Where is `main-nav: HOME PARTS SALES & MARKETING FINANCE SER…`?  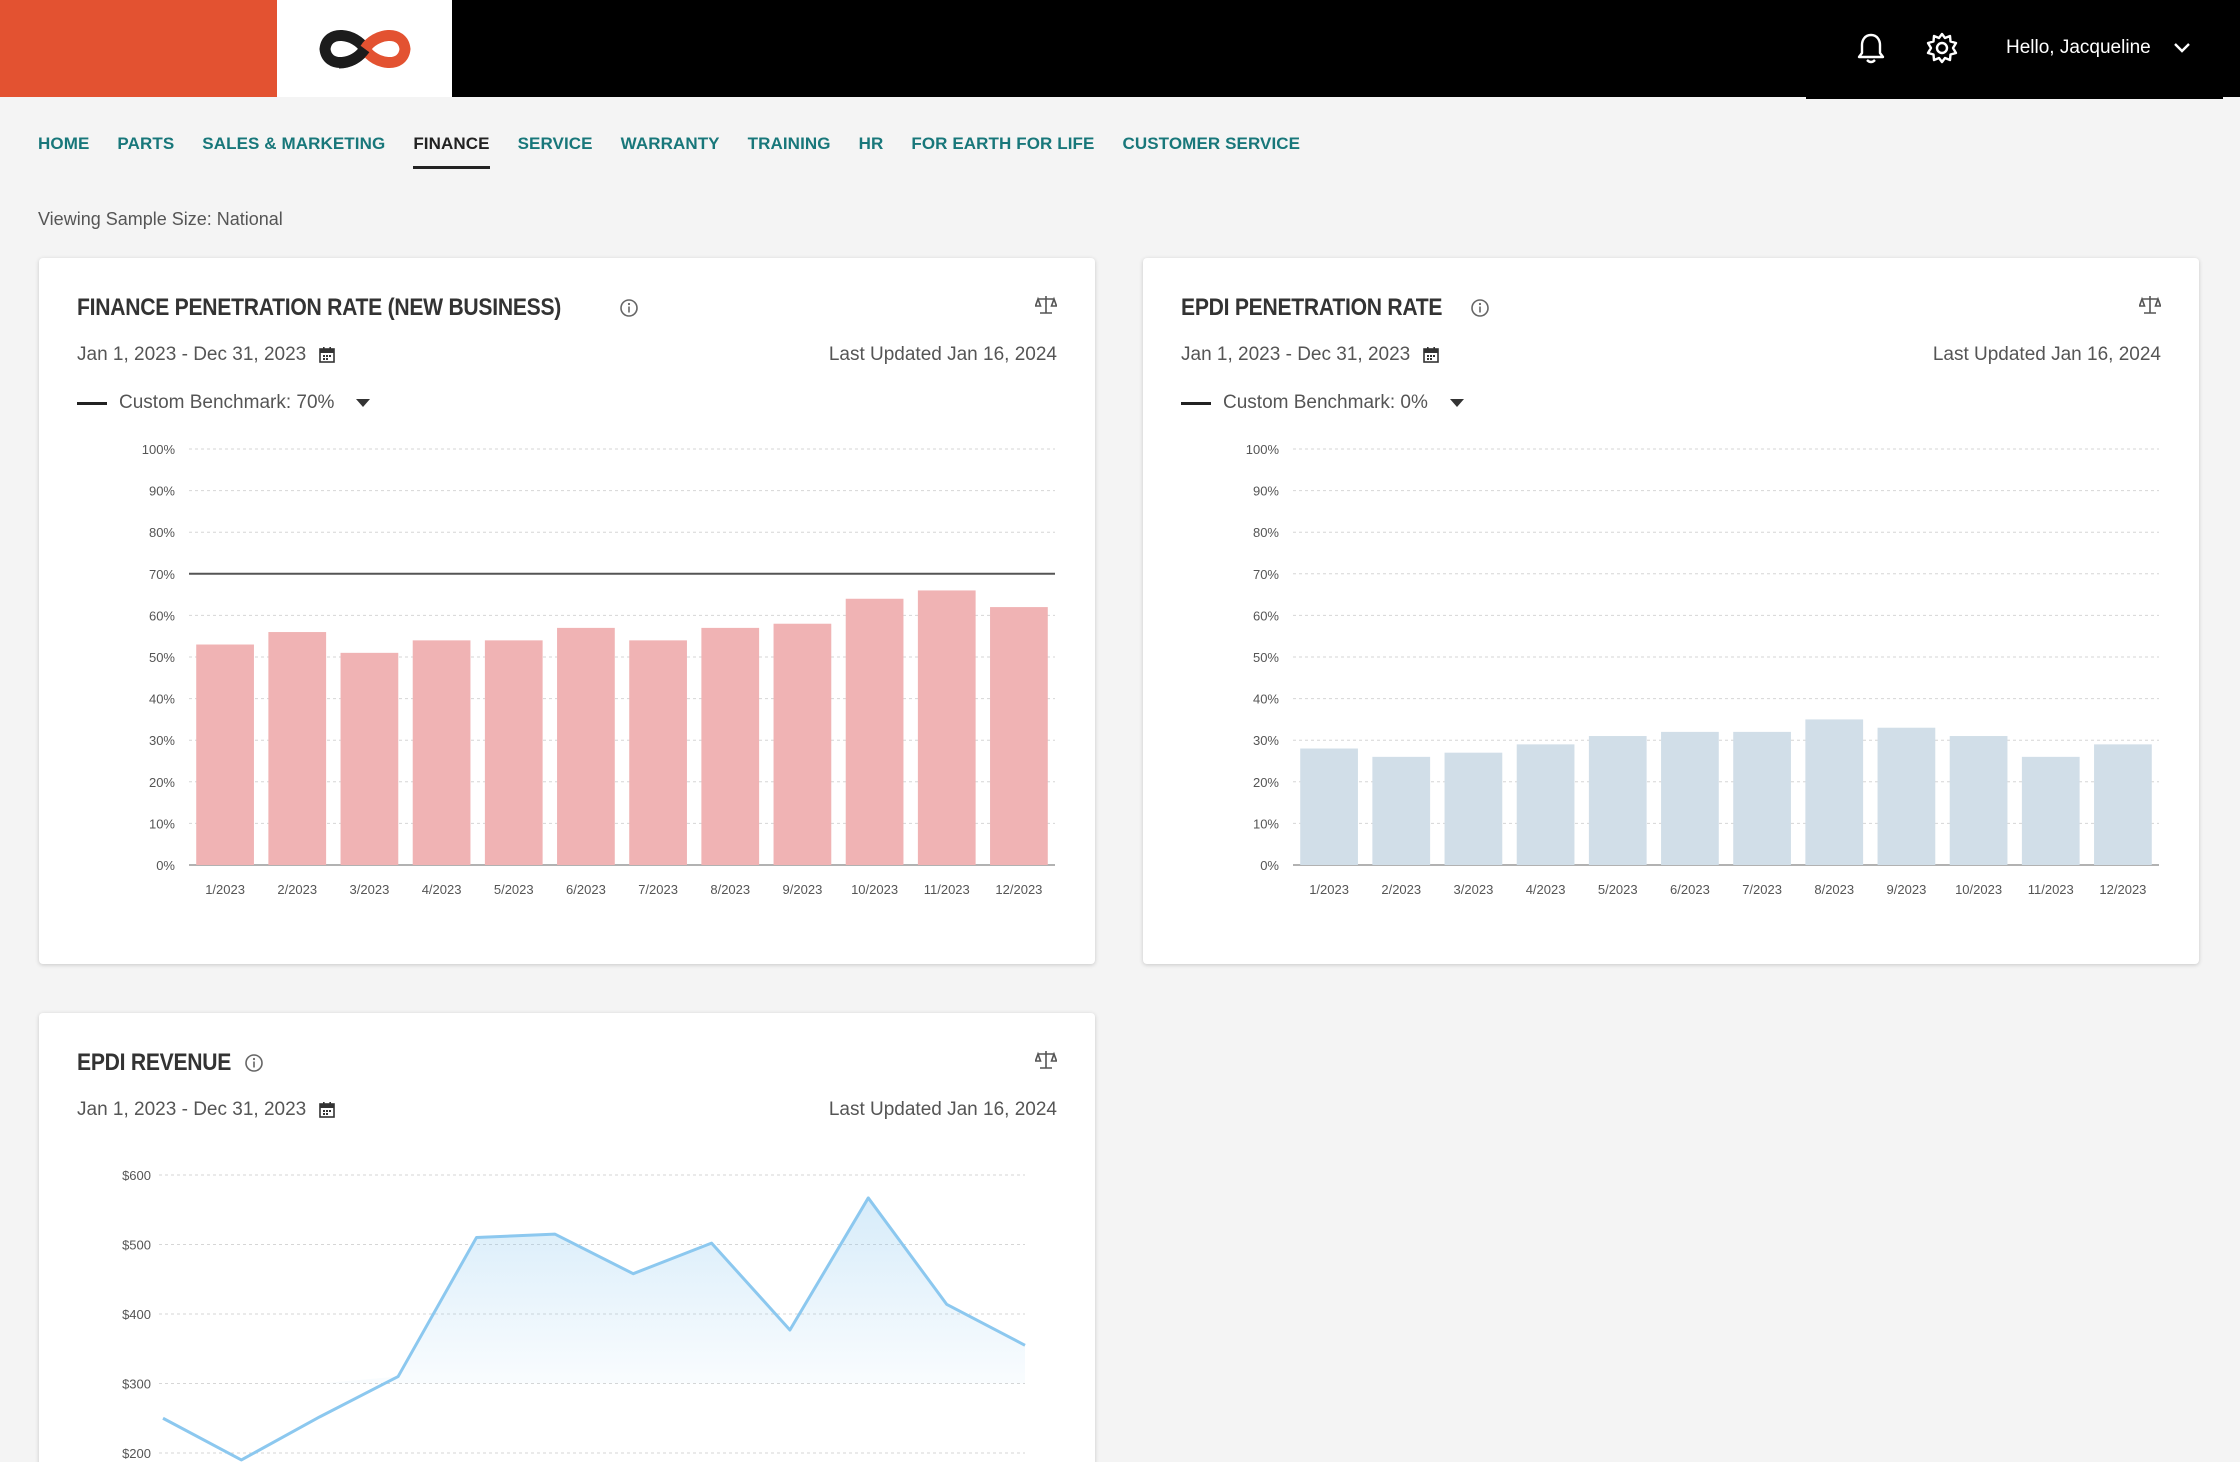 main-nav: HOME PARTS SALES & MARKETING FINANCE SER… is located at coordinates (669, 151).